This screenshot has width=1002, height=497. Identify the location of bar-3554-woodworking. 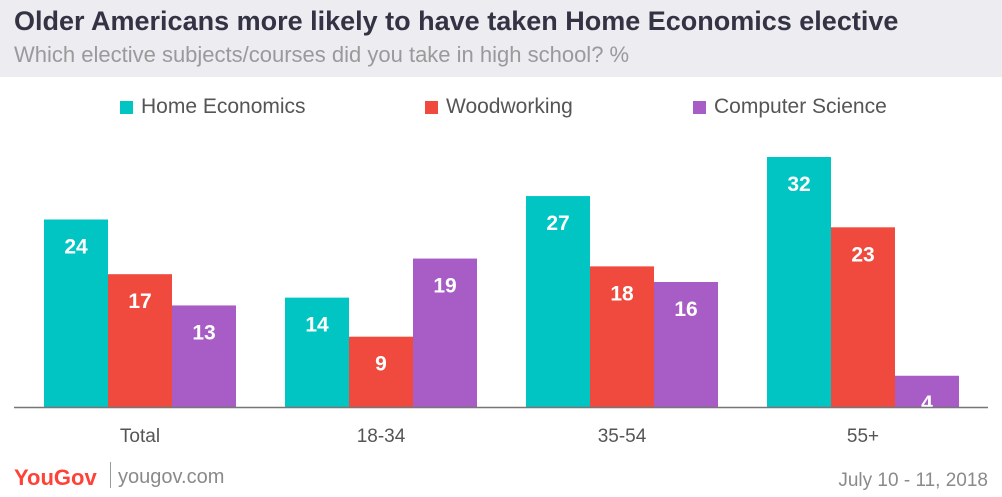
(622, 336).